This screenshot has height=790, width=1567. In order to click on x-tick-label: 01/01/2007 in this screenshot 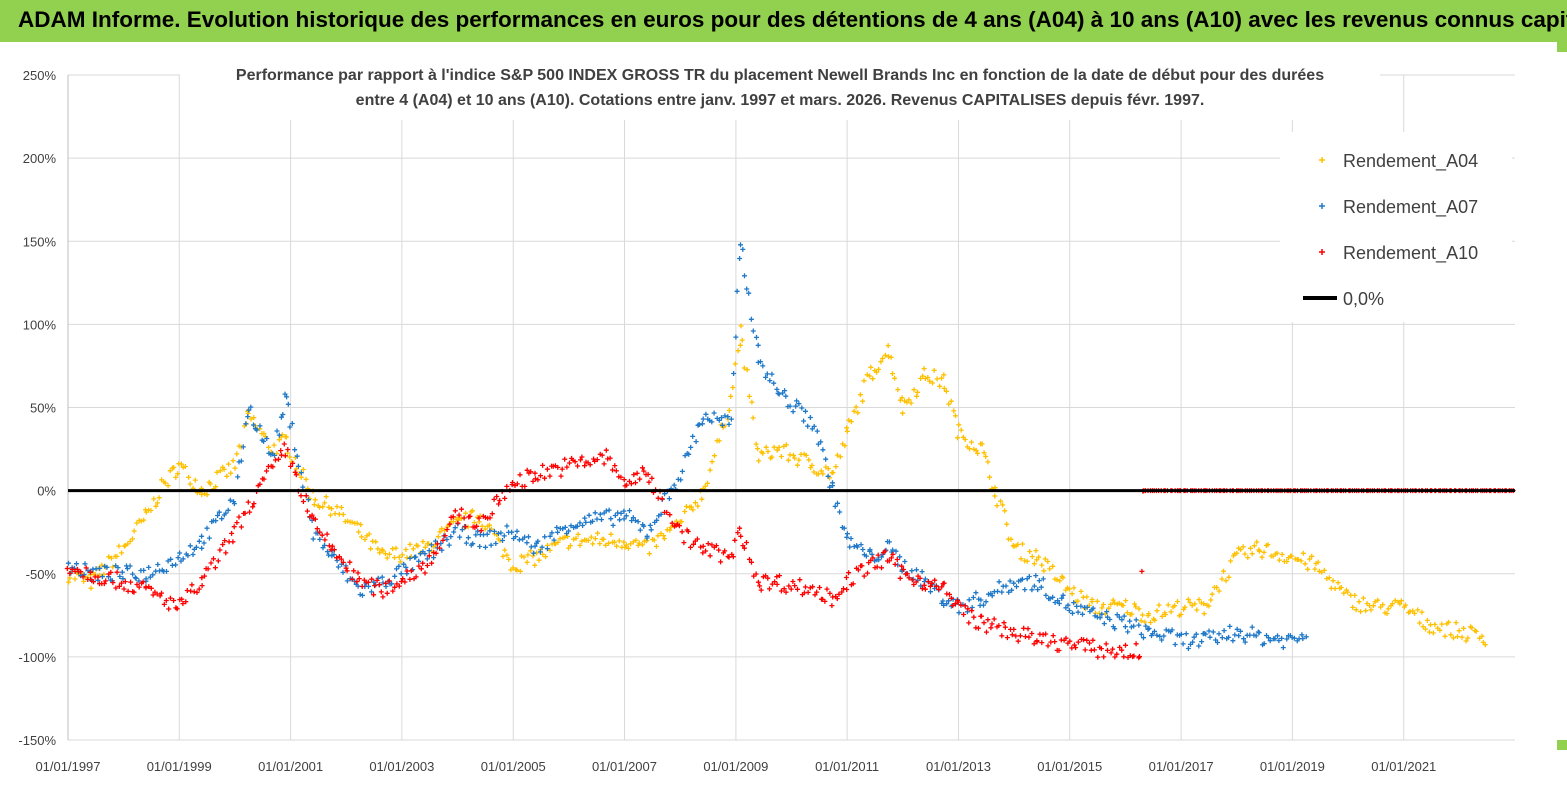, I will do `click(624, 766)`.